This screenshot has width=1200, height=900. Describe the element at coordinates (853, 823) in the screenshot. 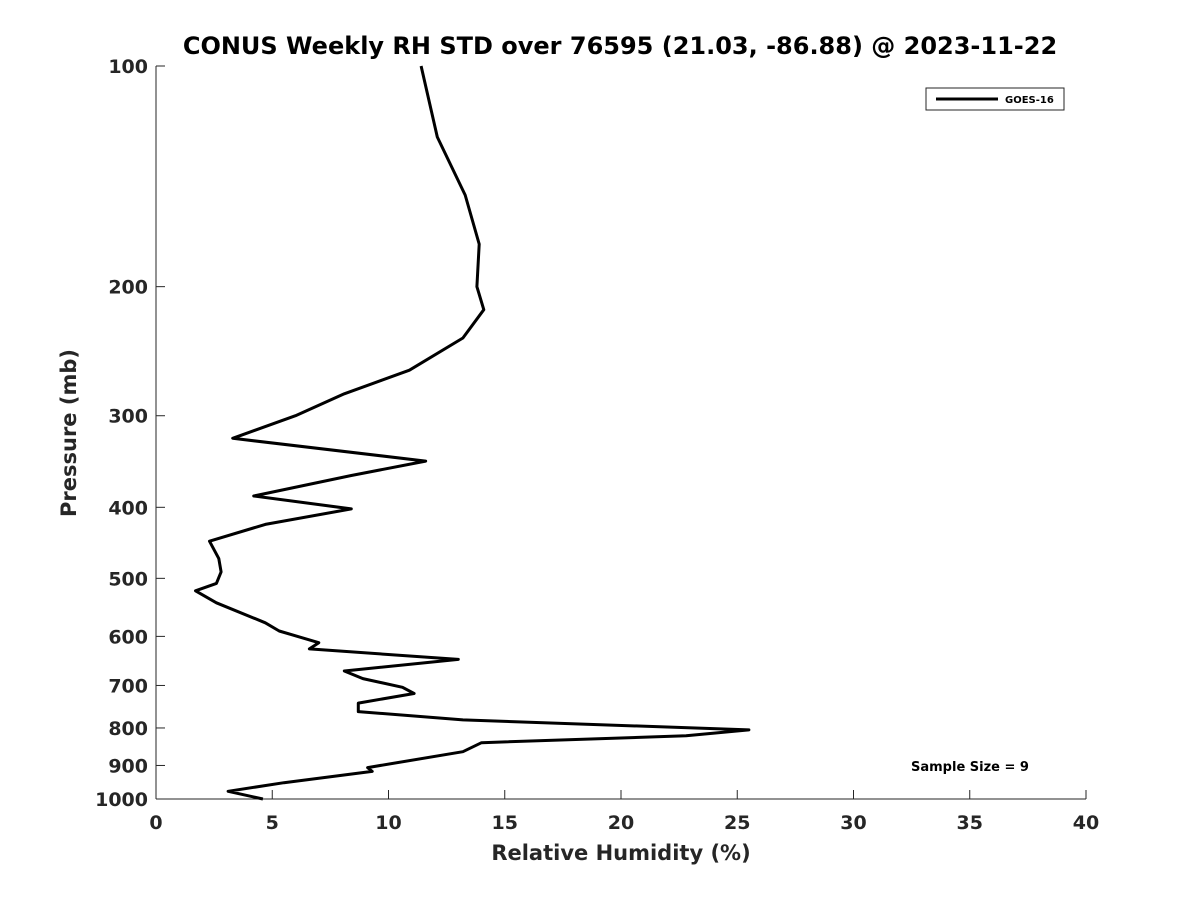

I see `x-tick-label: 30` at that location.